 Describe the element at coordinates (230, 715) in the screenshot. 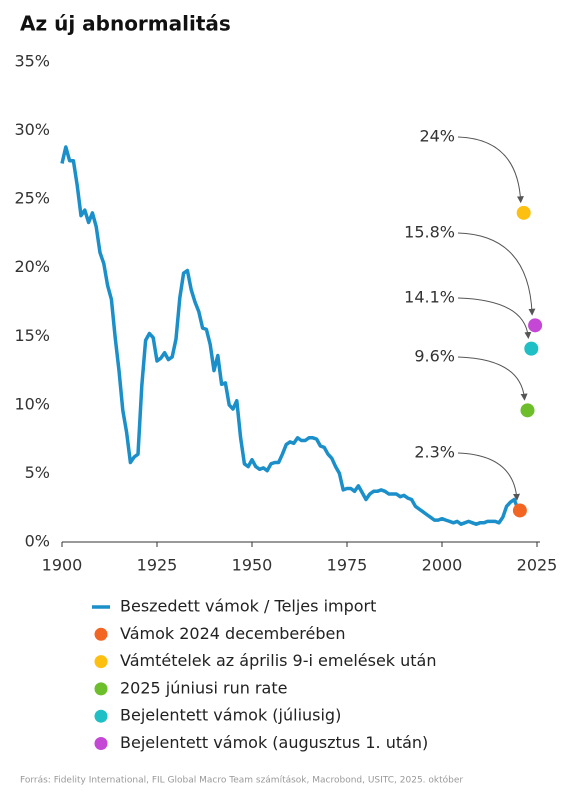

I see `legend-label: Bejelentett vámok (júliusig)` at that location.